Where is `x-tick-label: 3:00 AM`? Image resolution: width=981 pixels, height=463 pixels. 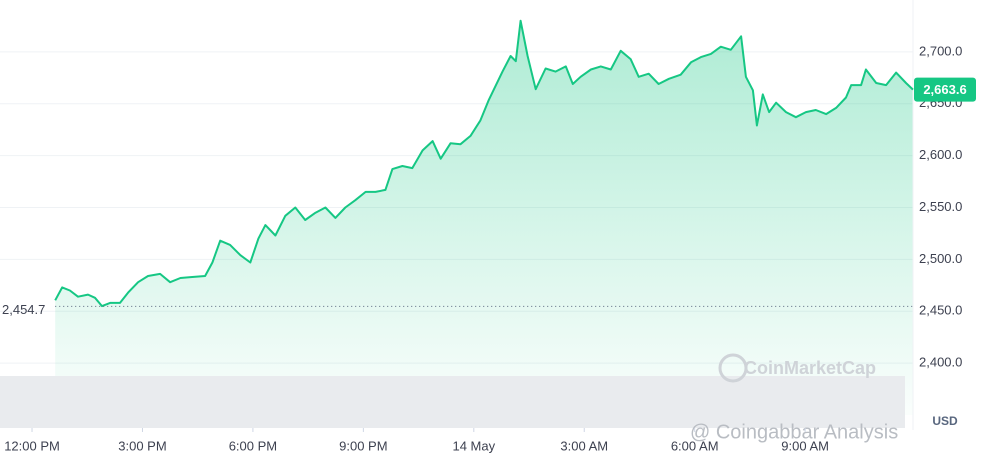
x-tick-label: 3:00 AM is located at coordinates (584, 445).